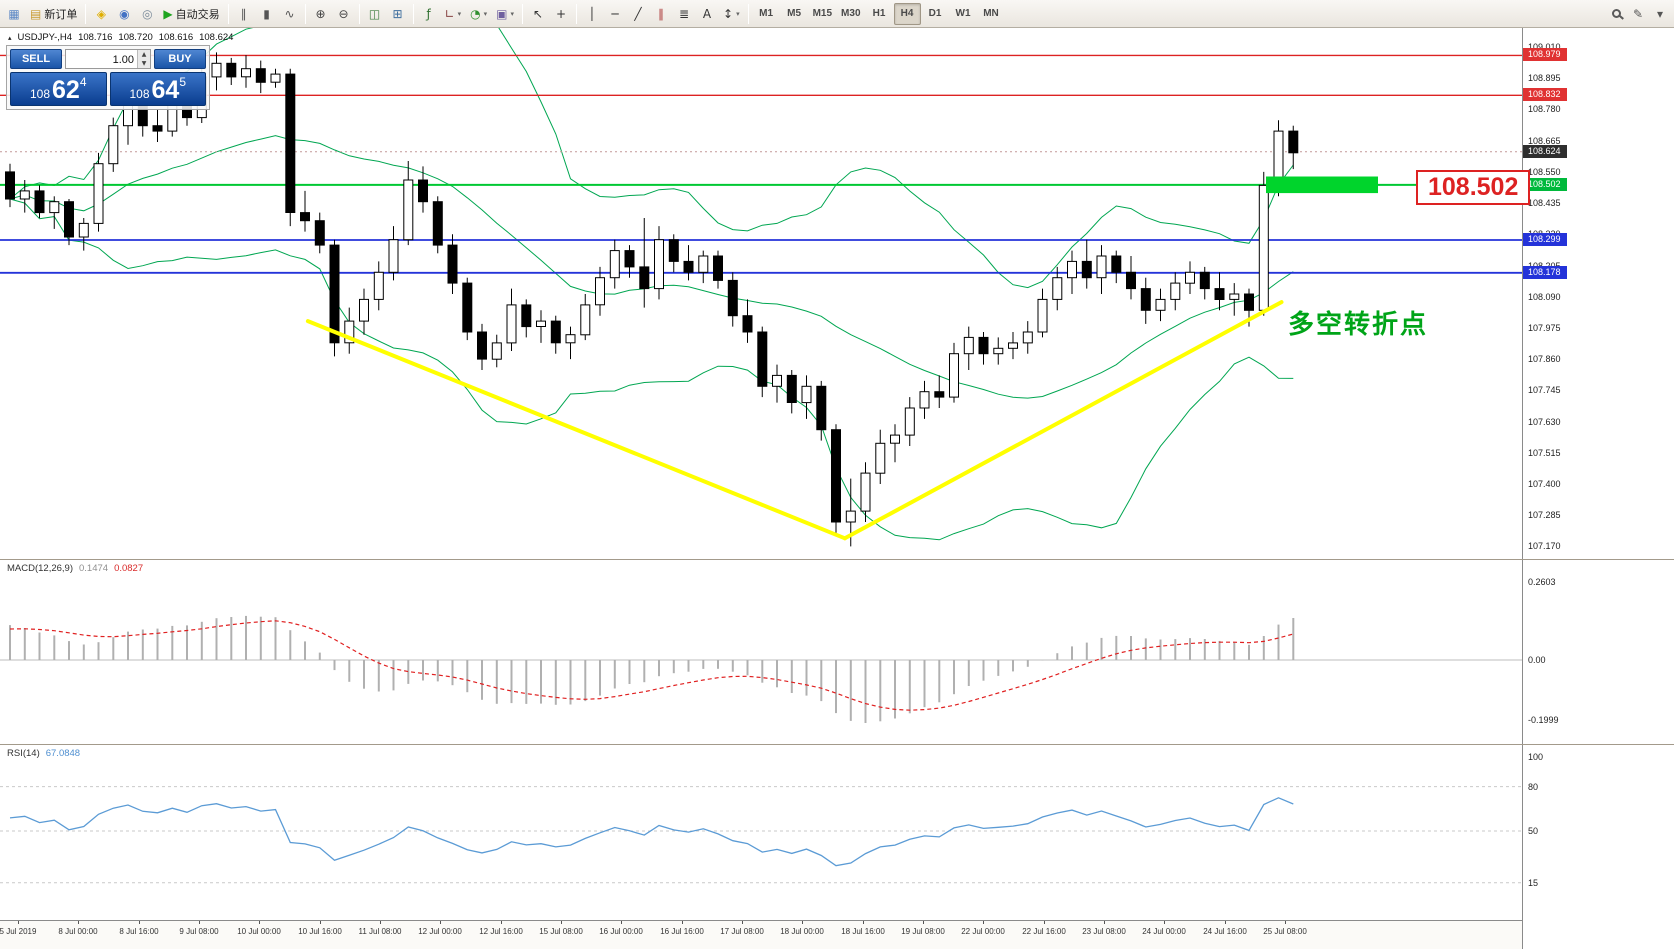 Image resolution: width=1674 pixels, height=949 pixels. I want to click on ohlc-open: 108.716, so click(95, 37).